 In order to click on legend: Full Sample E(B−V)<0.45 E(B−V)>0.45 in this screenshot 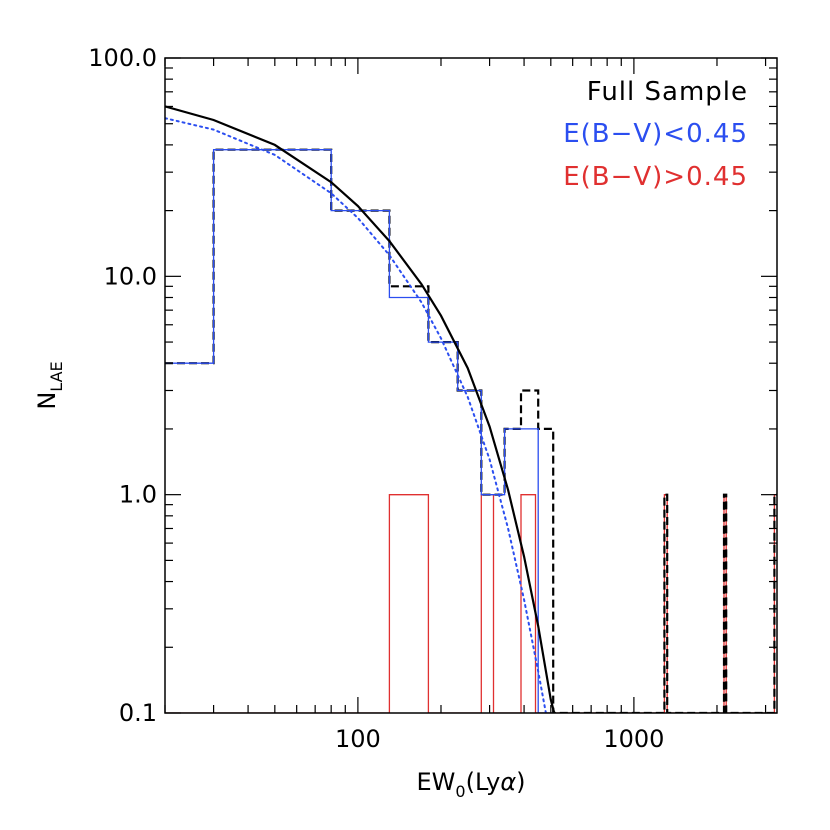, I will do `click(655, 134)`.